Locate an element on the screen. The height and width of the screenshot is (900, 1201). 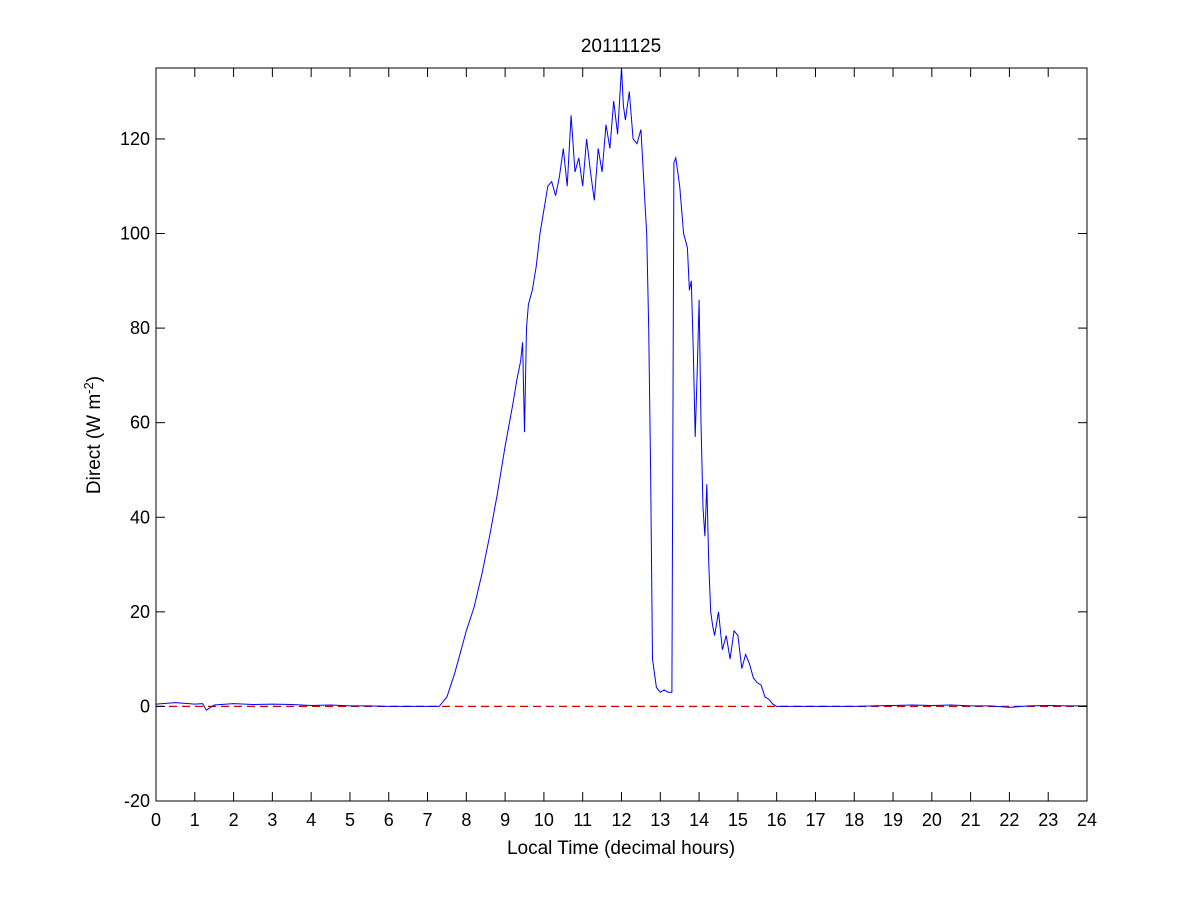
y-tick-label: 40 is located at coordinates (140, 517).